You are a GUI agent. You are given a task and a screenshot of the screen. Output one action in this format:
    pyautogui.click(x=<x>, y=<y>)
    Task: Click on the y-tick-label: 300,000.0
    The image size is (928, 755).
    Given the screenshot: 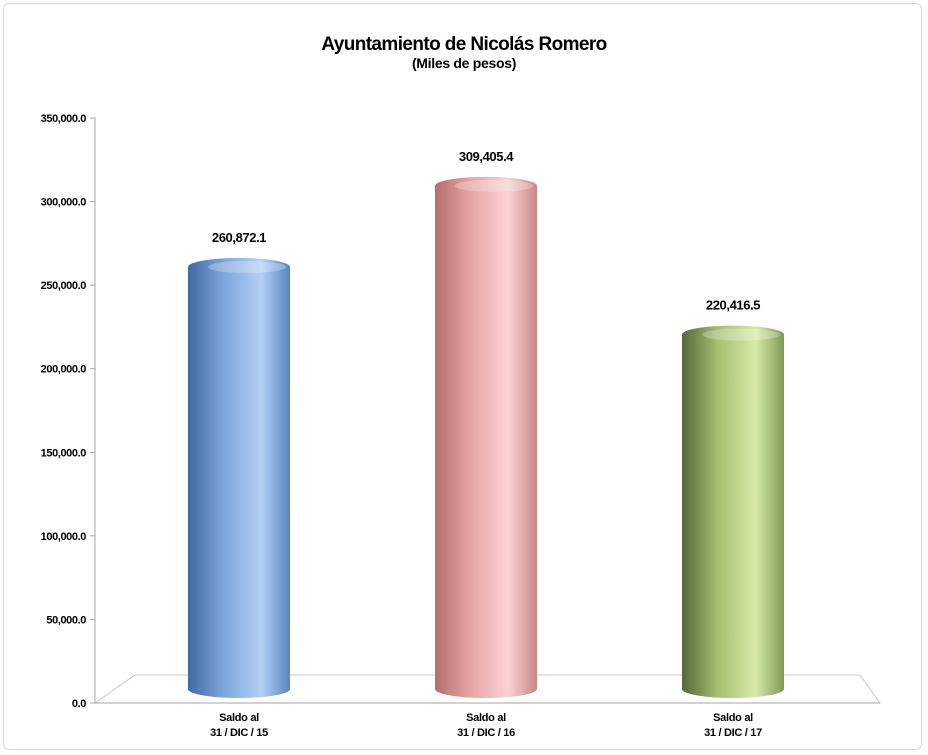 What is the action you would take?
    pyautogui.click(x=64, y=203)
    